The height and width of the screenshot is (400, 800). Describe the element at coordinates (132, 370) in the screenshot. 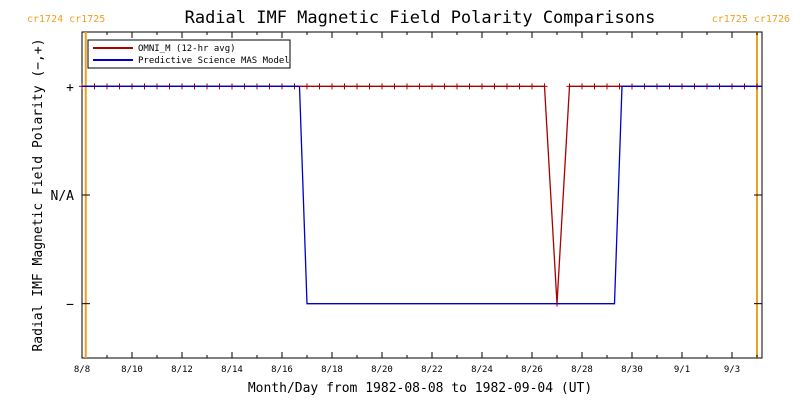

I see `x-tick-label: 8/10` at that location.